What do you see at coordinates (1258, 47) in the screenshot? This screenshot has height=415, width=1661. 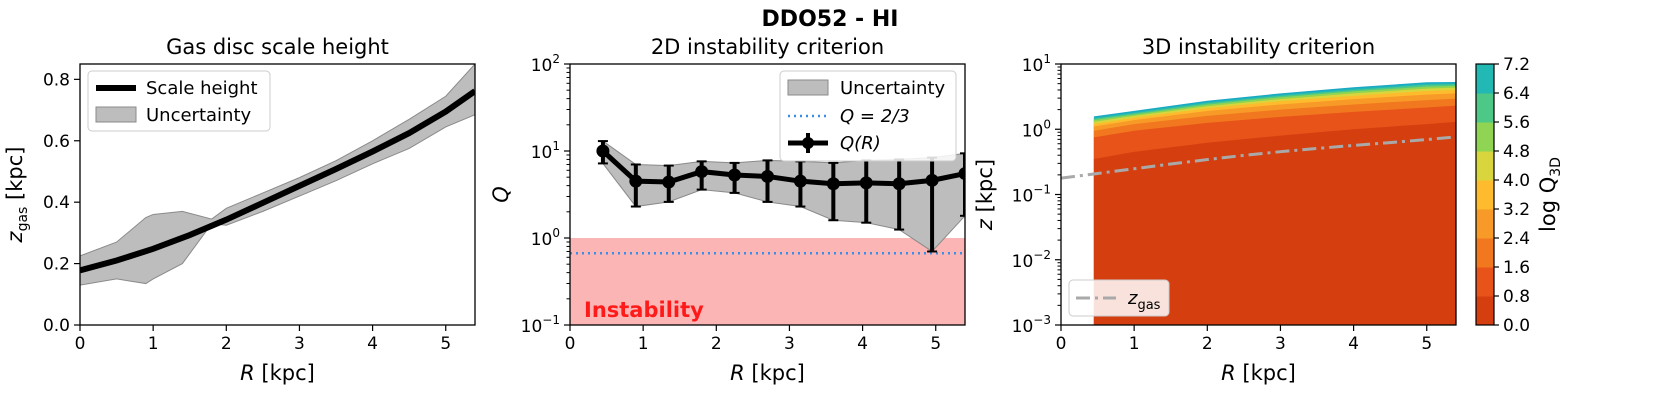 I see `panel-title: 3D instability criterion` at bounding box center [1258, 47].